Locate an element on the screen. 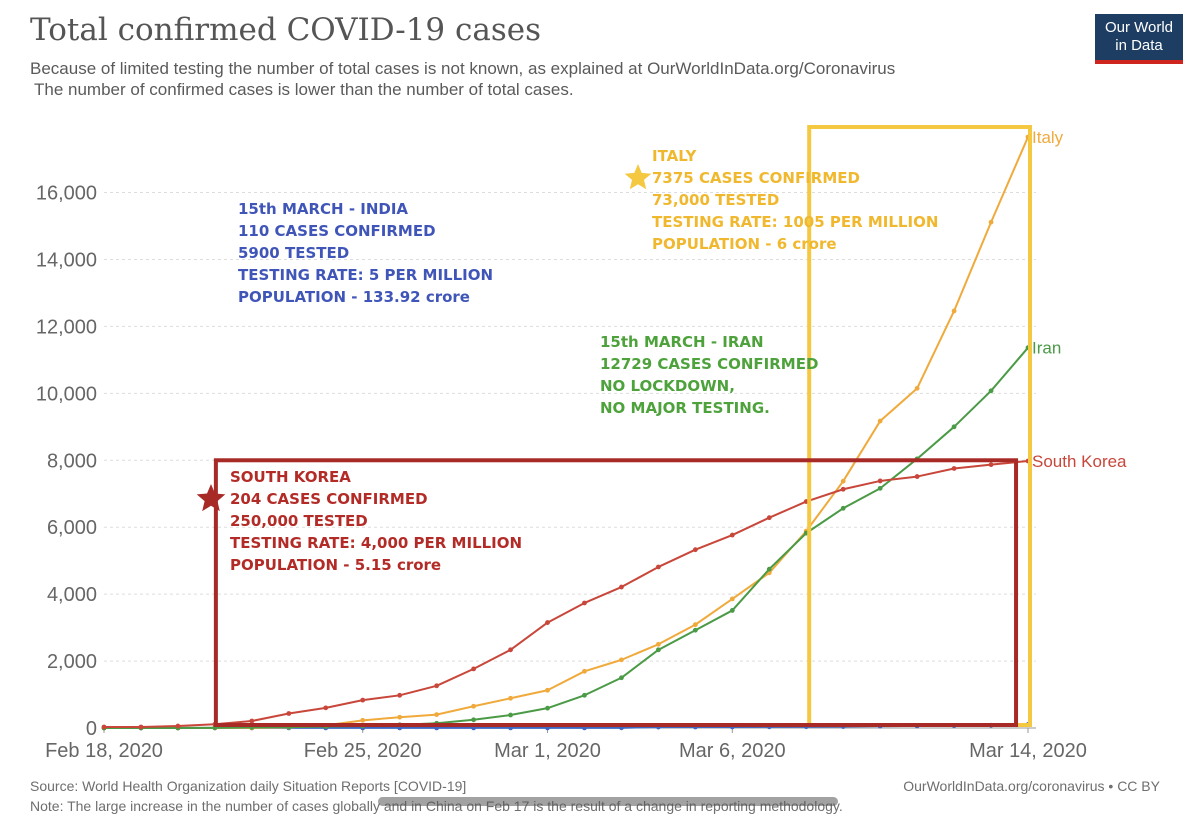 This screenshot has width=1200, height=826. annotation-italy-line: TESTING RATE: 1005 PER MILLION is located at coordinates (795, 222).